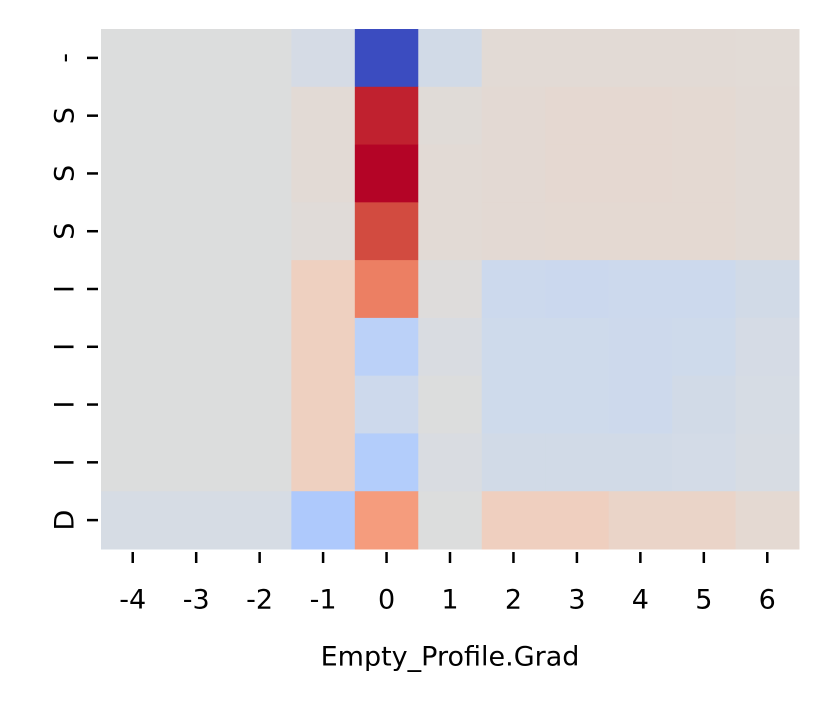 This screenshot has width=828, height=710. What do you see at coordinates (450, 657) in the screenshot?
I see `x-axis-label: Empty_Profile.Grad` at bounding box center [450, 657].